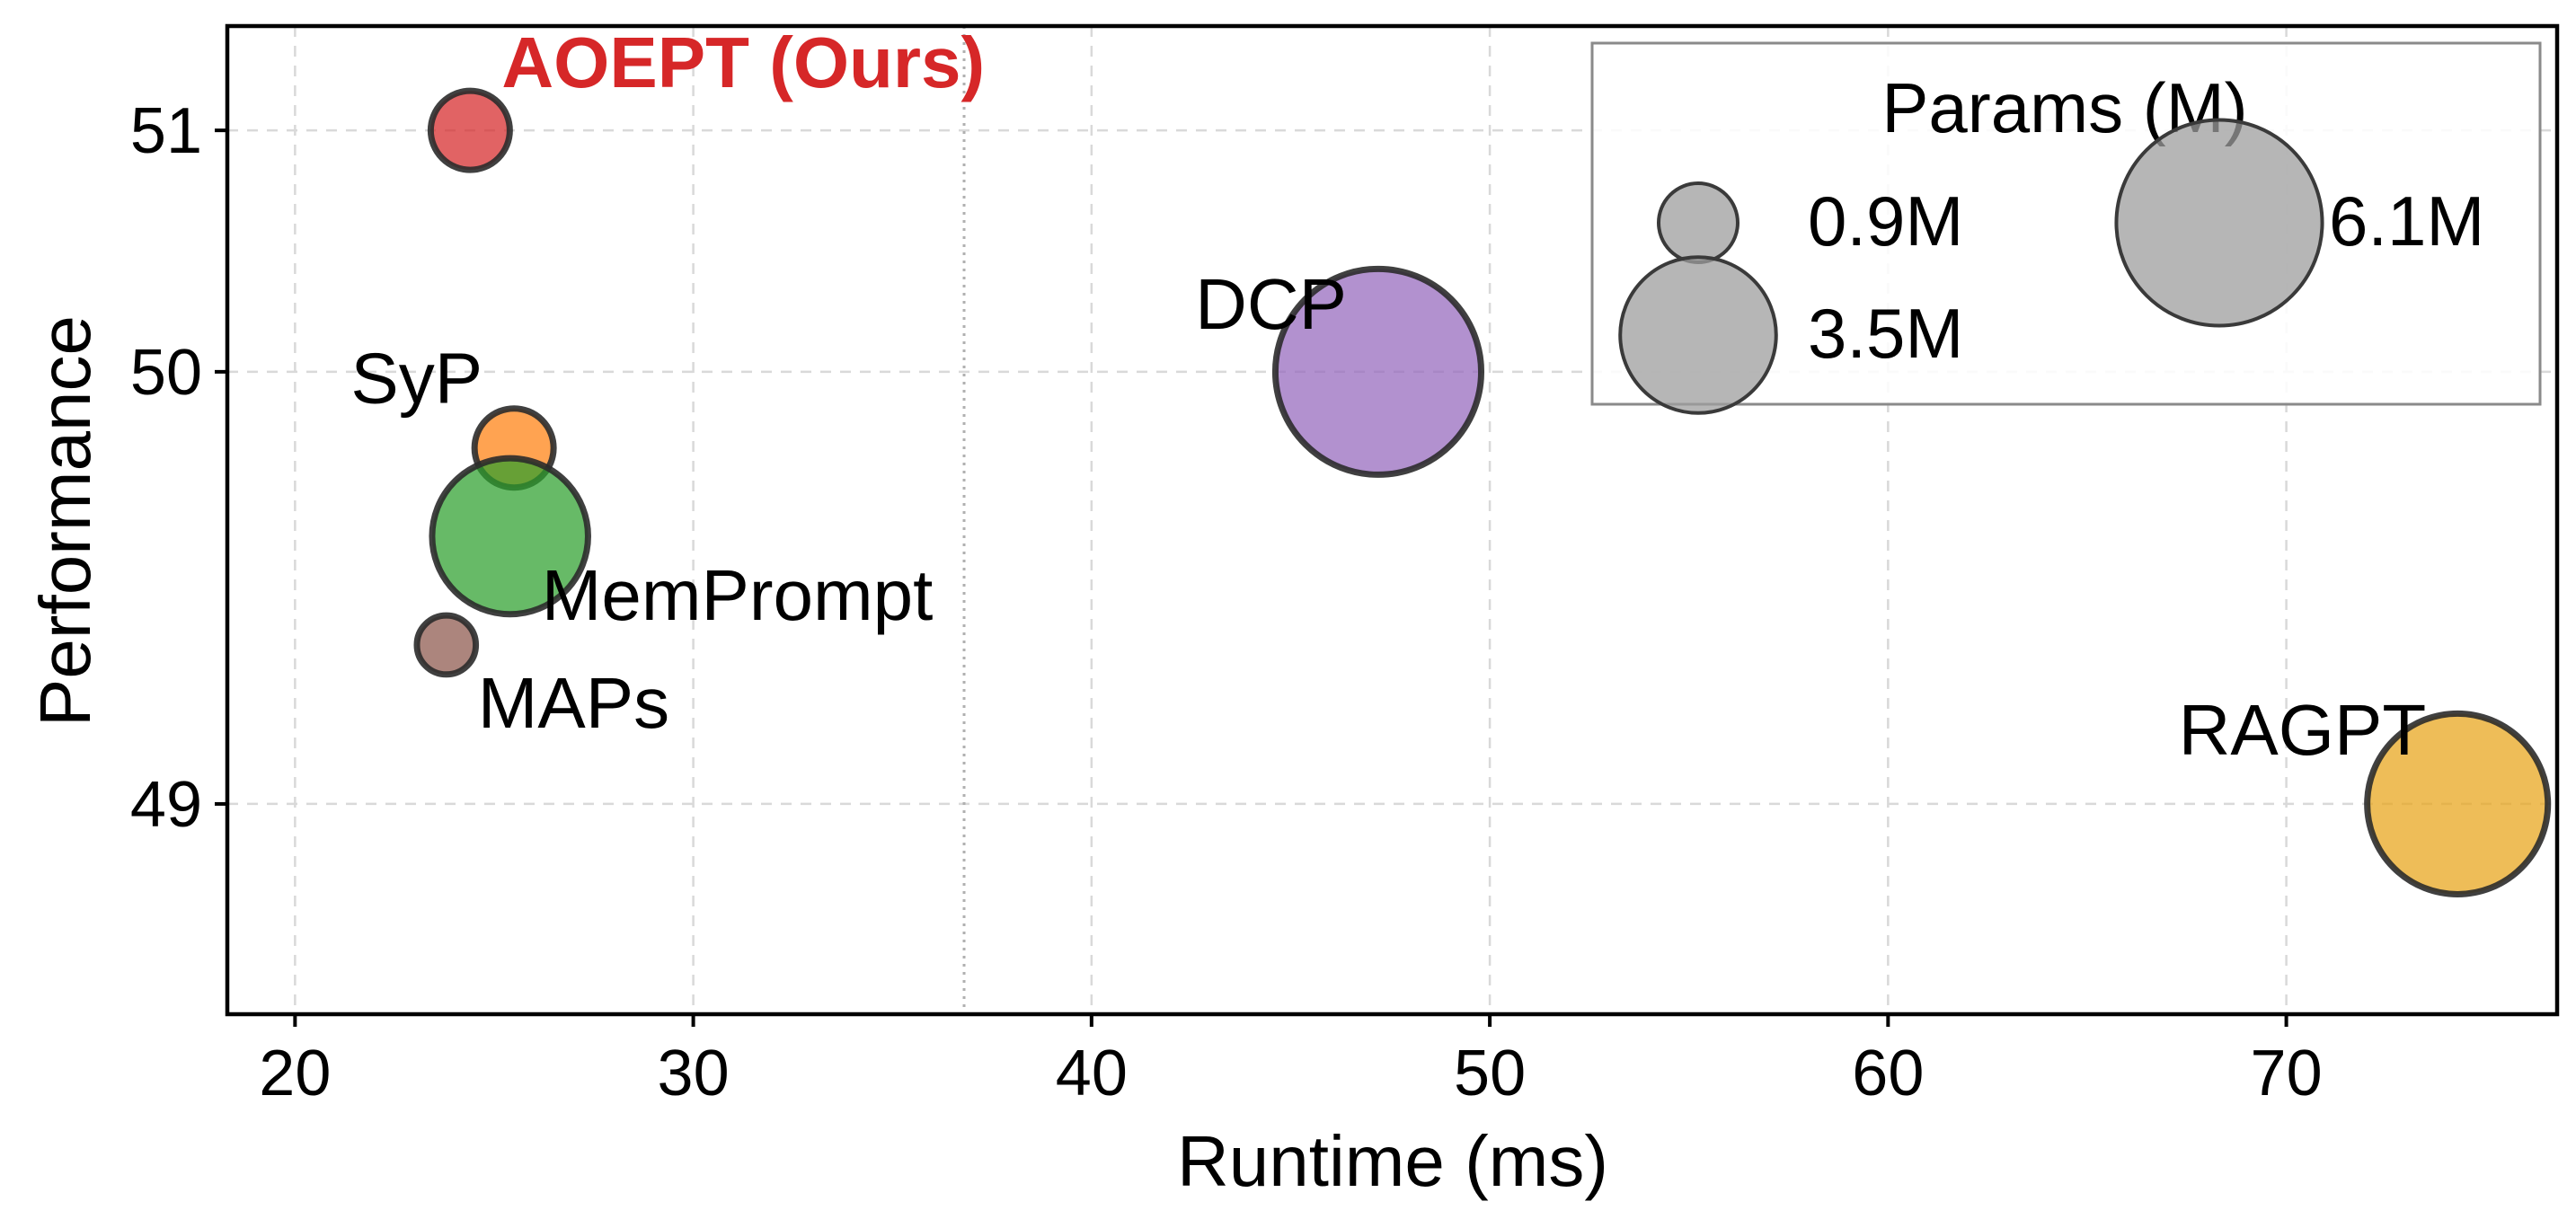  Describe the element at coordinates (295, 1073) in the screenshot. I see `x-tick-label: 20` at that location.